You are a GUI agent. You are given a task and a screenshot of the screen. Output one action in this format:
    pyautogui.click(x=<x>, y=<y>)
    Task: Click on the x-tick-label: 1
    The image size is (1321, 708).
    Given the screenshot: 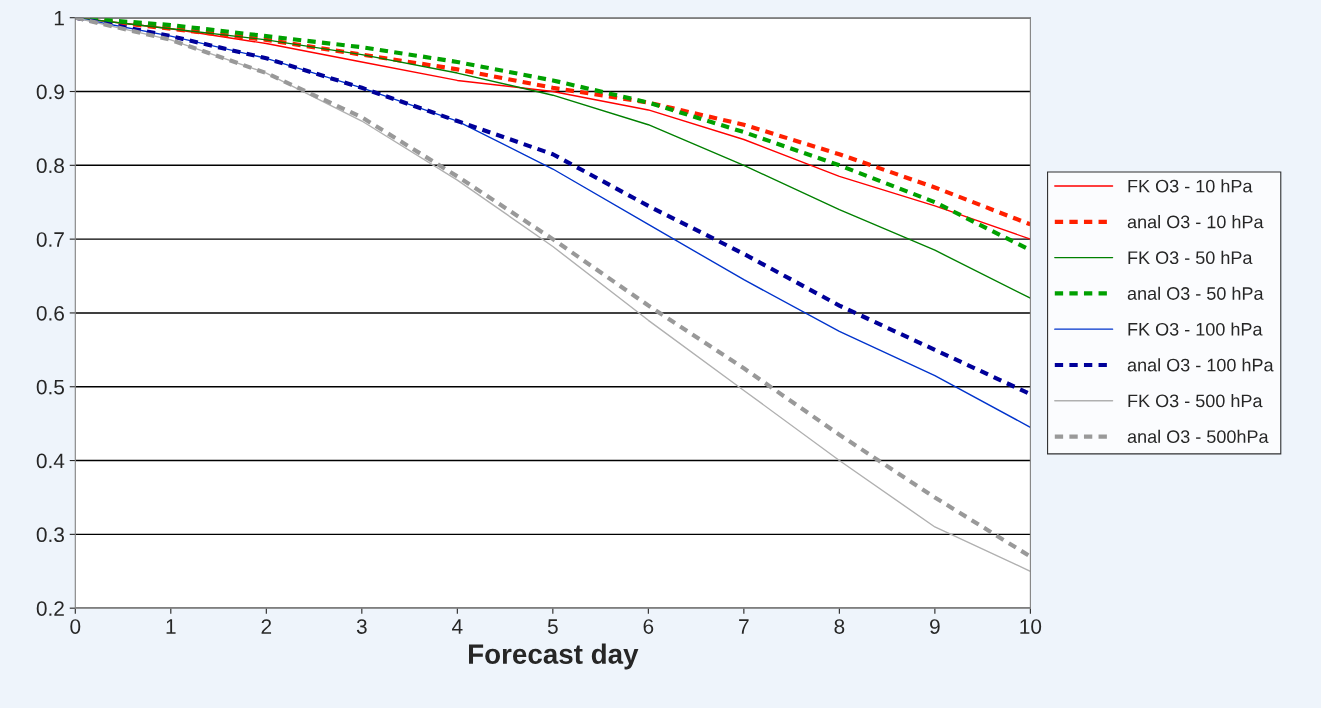 What is the action you would take?
    pyautogui.click(x=171, y=626)
    